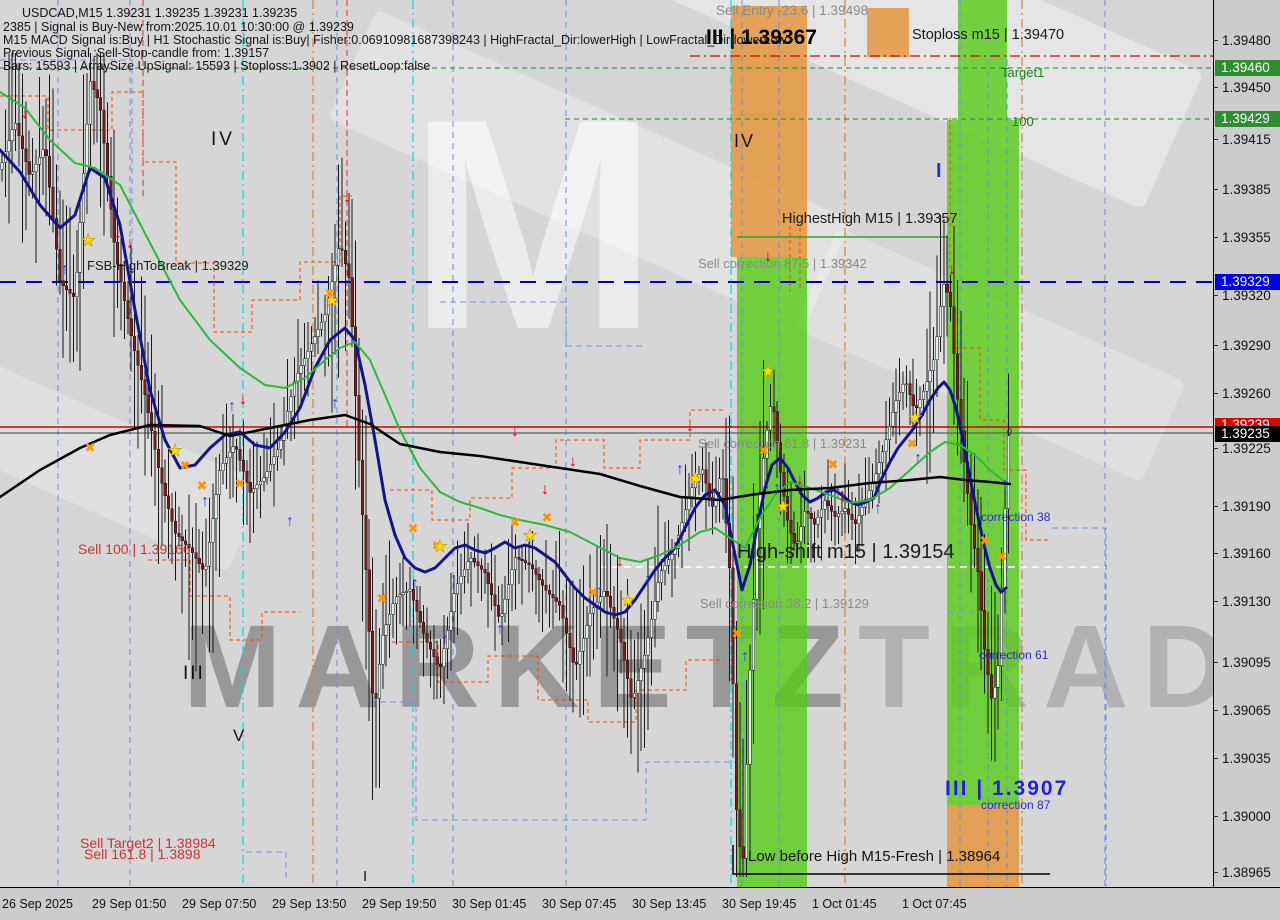 This screenshot has height=920, width=1280. Describe the element at coordinates (1246, 553) in the screenshot. I see `price-tick-label: 1.39160` at that location.